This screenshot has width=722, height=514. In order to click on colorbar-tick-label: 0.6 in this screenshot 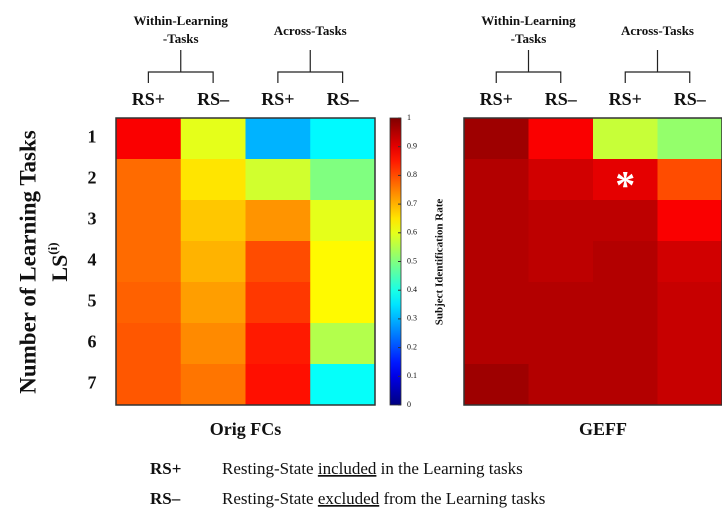, I will do `click(412, 232)`.